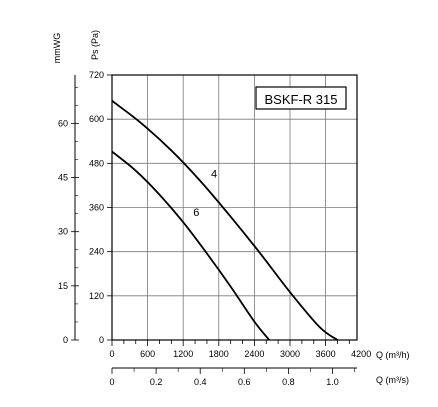 The width and height of the screenshot is (438, 407). What do you see at coordinates (101, 340) in the screenshot?
I see `y-tick-label: 0` at bounding box center [101, 340].